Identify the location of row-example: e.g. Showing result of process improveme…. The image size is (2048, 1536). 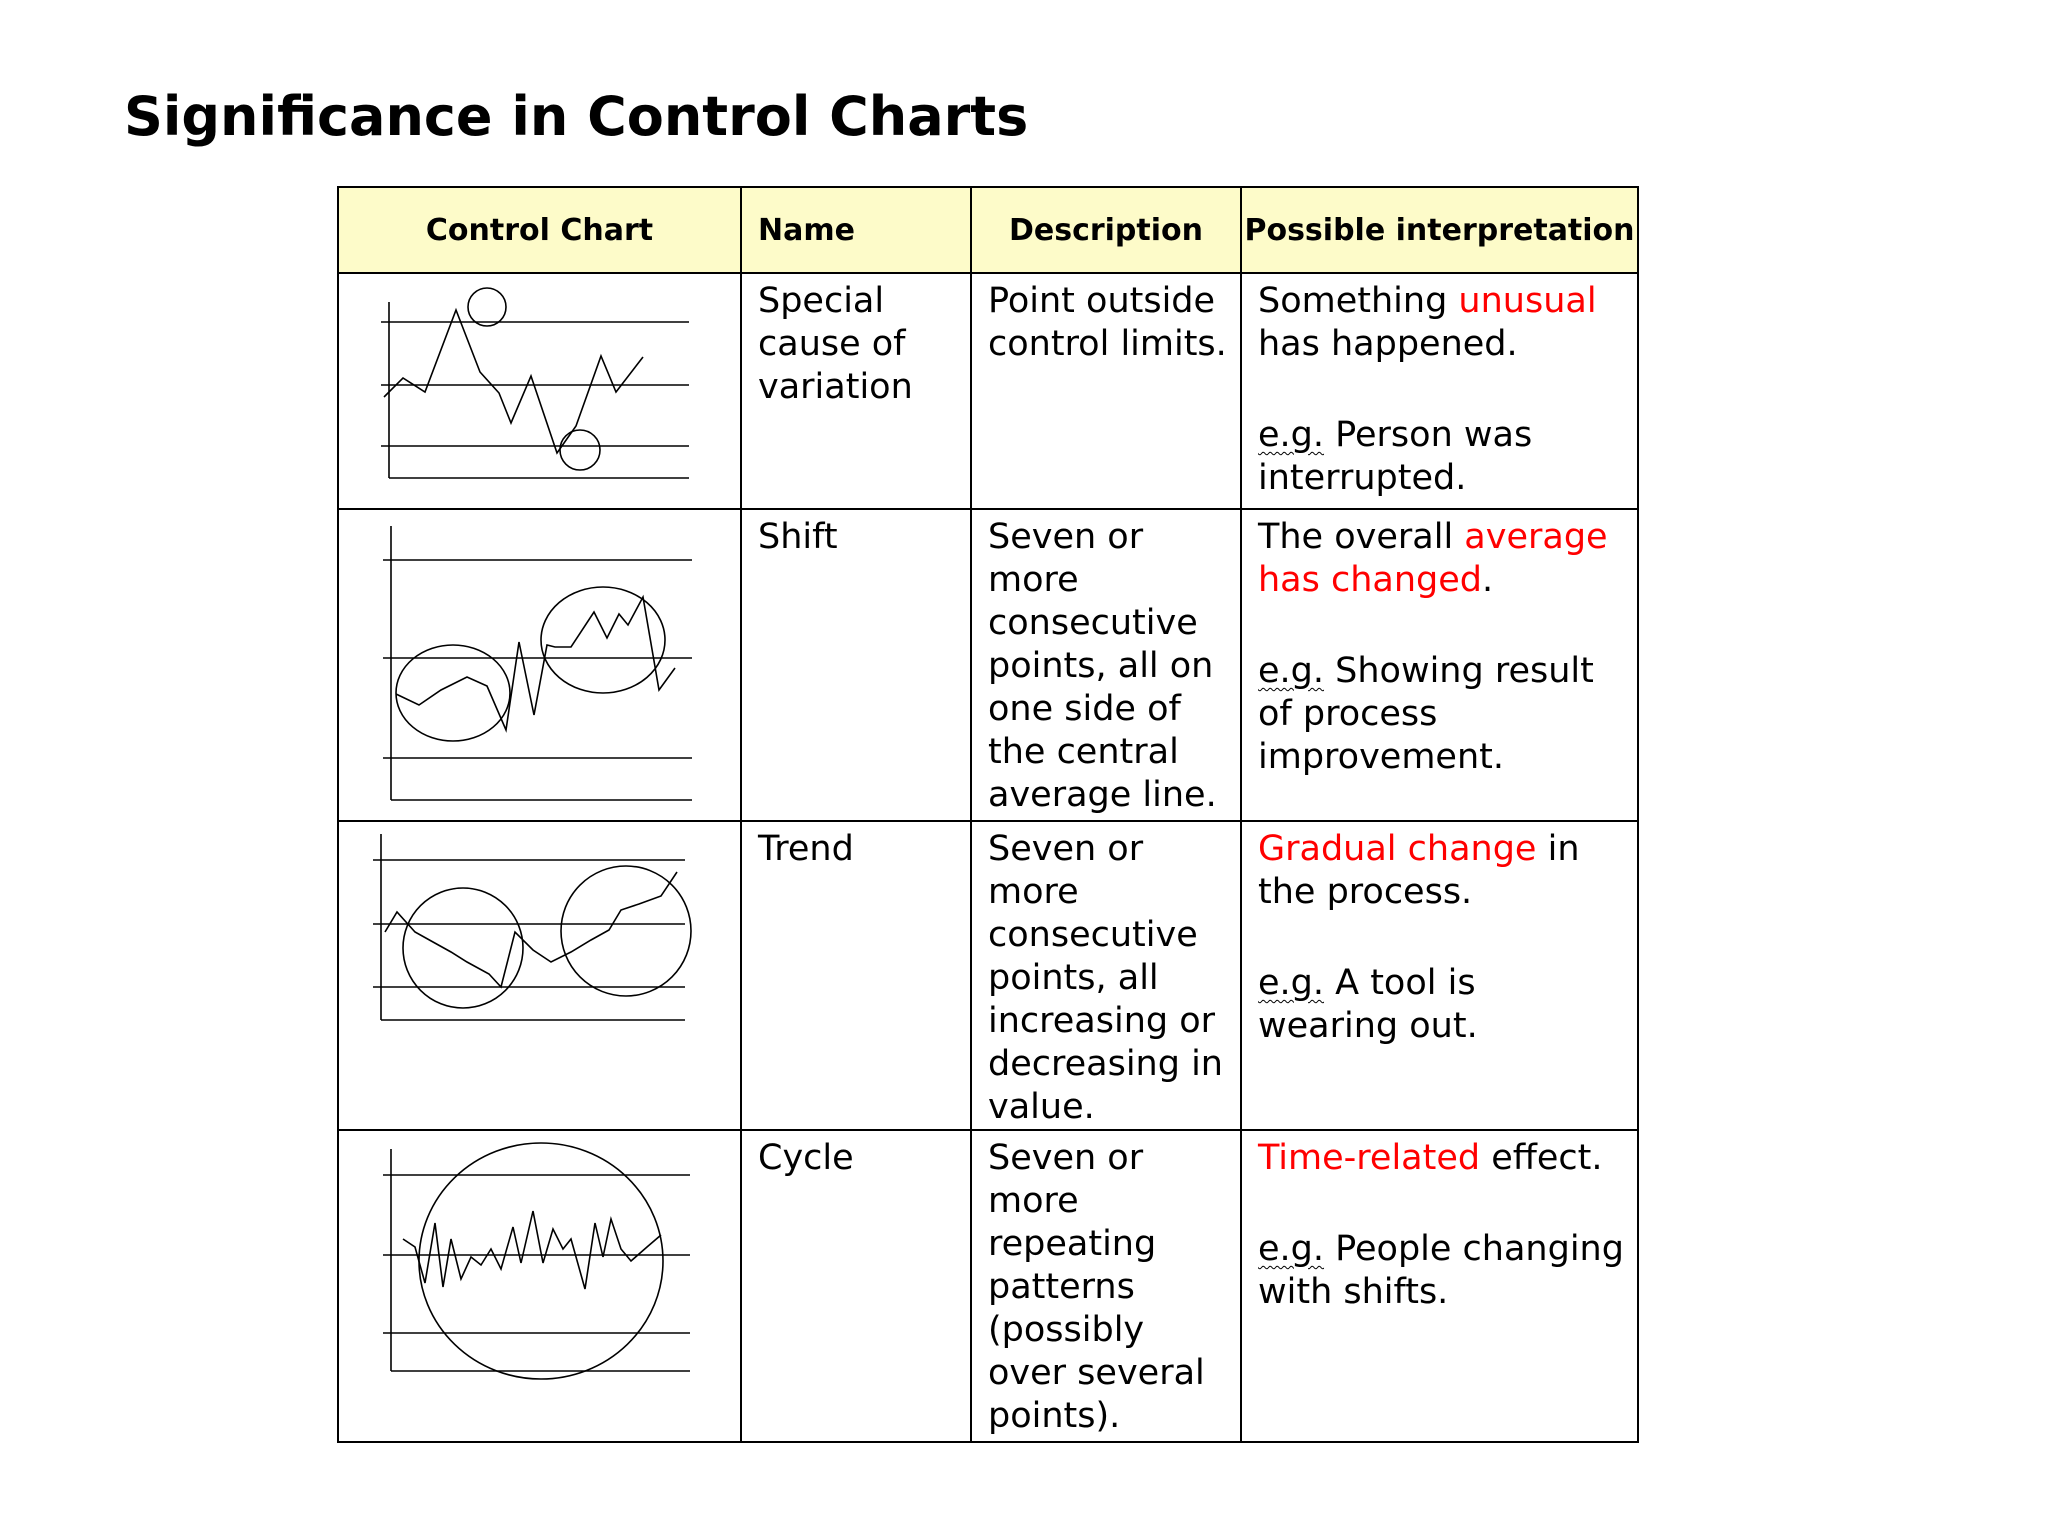
(1426, 714).